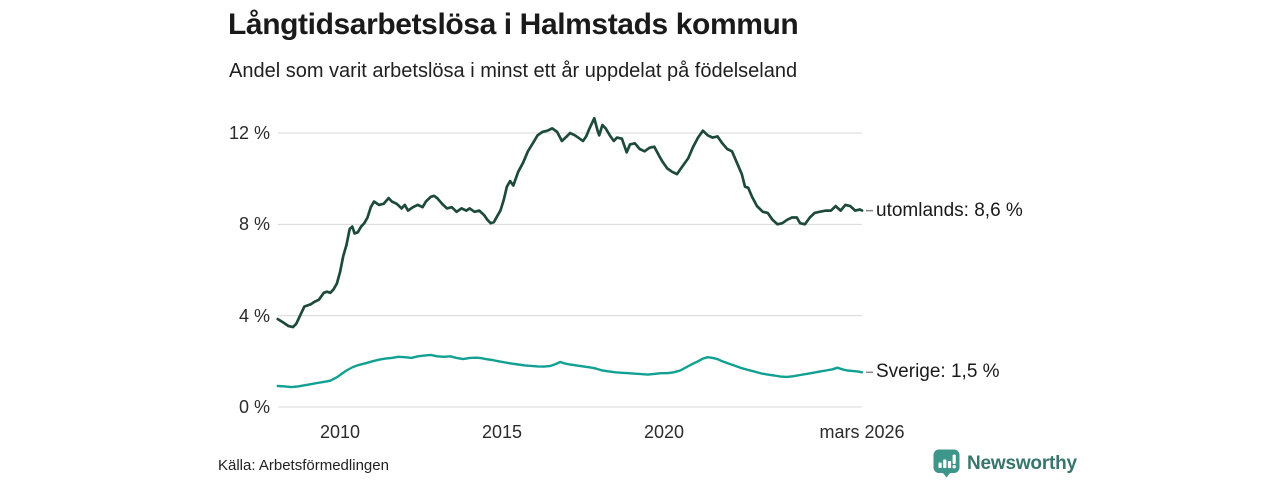  What do you see at coordinates (946, 463) in the screenshot?
I see `newsworthy-logo-icon` at bounding box center [946, 463].